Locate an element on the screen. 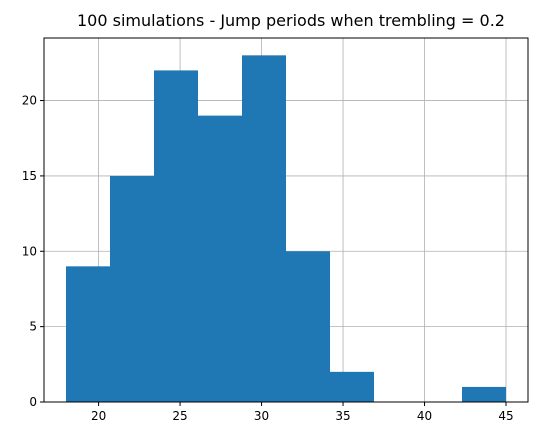 The height and width of the screenshot is (435, 543). x-tick-label: 30 is located at coordinates (261, 416).